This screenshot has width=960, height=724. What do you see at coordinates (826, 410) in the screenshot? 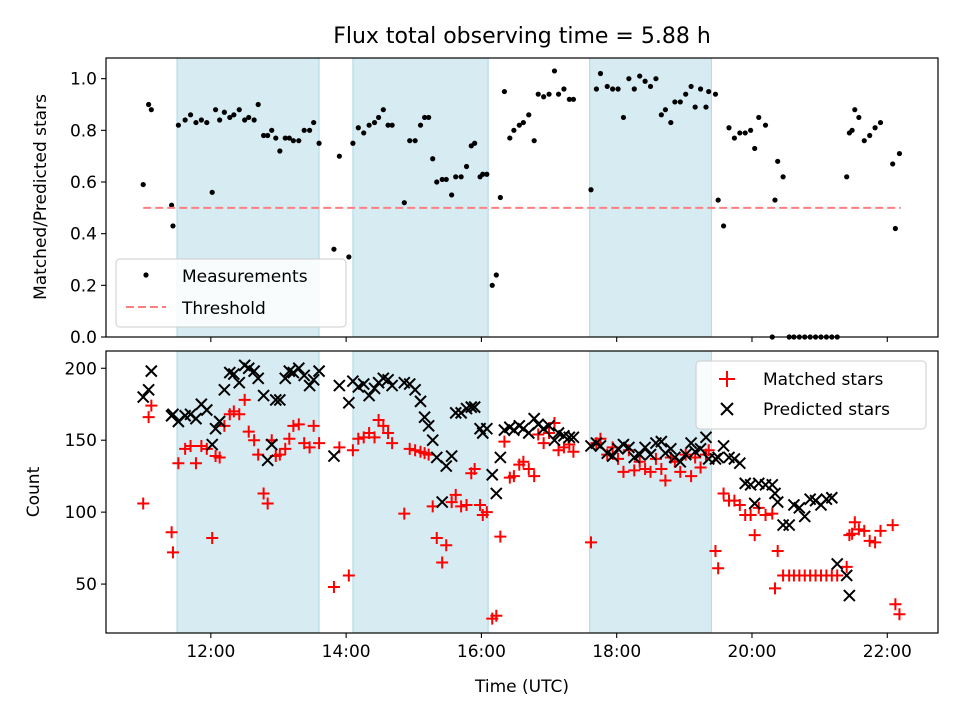
I see `legend-label-predicted-stars: Predicted stars` at bounding box center [826, 410].